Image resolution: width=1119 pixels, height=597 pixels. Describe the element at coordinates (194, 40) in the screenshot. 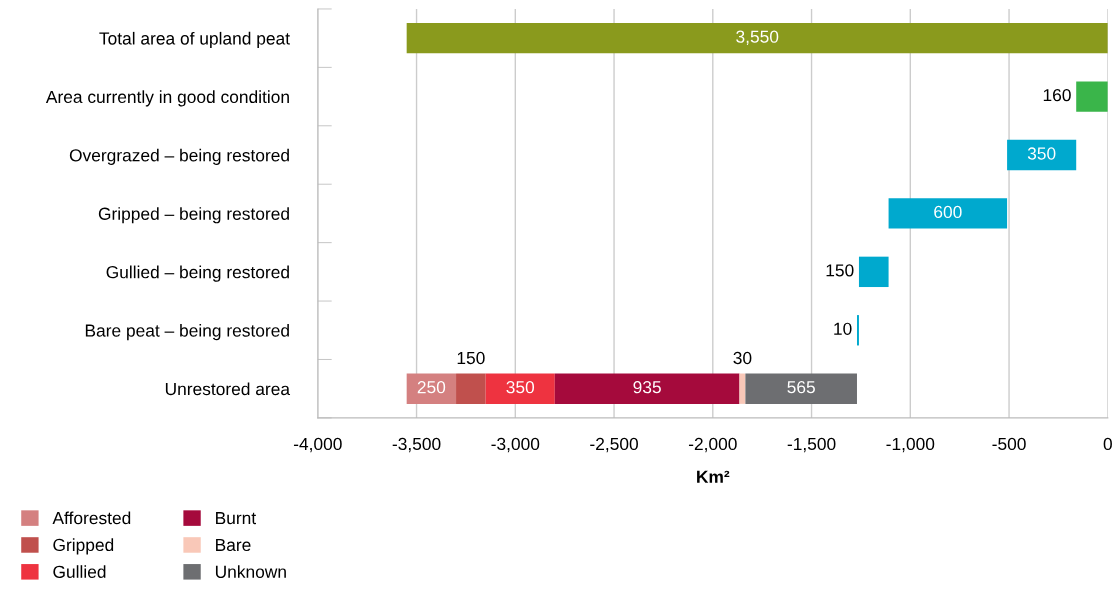

I see `y-tick-label: Total area of upland peat` at that location.